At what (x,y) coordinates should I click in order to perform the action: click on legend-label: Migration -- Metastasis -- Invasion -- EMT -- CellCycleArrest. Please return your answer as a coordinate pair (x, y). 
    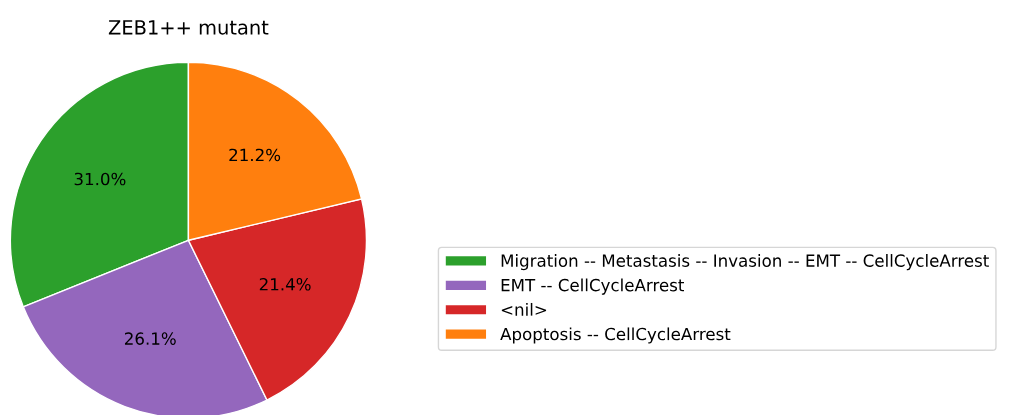
    Looking at the image, I should click on (745, 262).